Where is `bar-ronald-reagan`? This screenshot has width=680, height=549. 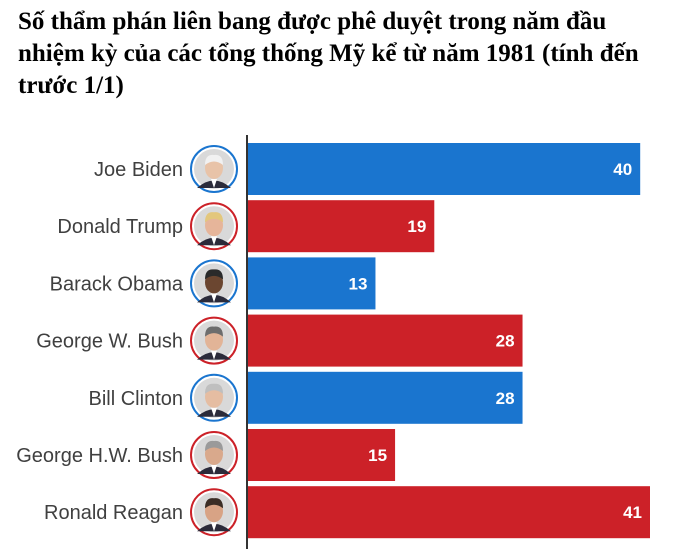 bar-ronald-reagan is located at coordinates (449, 512).